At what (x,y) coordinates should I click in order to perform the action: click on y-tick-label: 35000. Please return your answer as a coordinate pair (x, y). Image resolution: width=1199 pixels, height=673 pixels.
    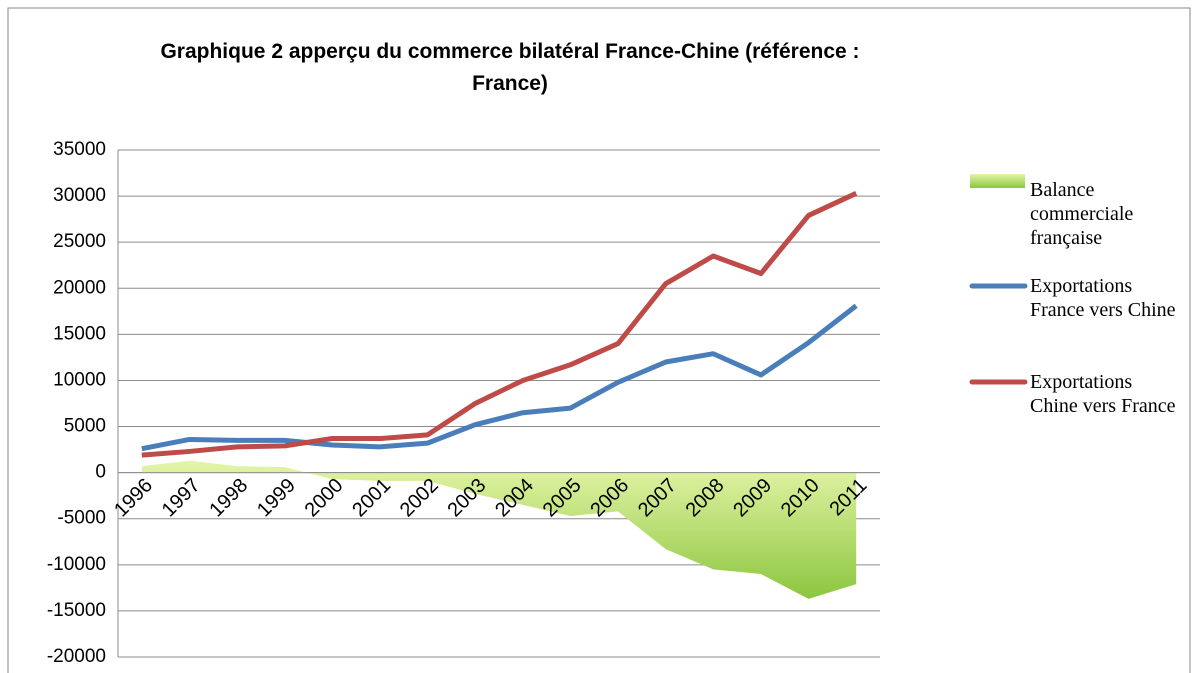
    Looking at the image, I should click on (79, 149).